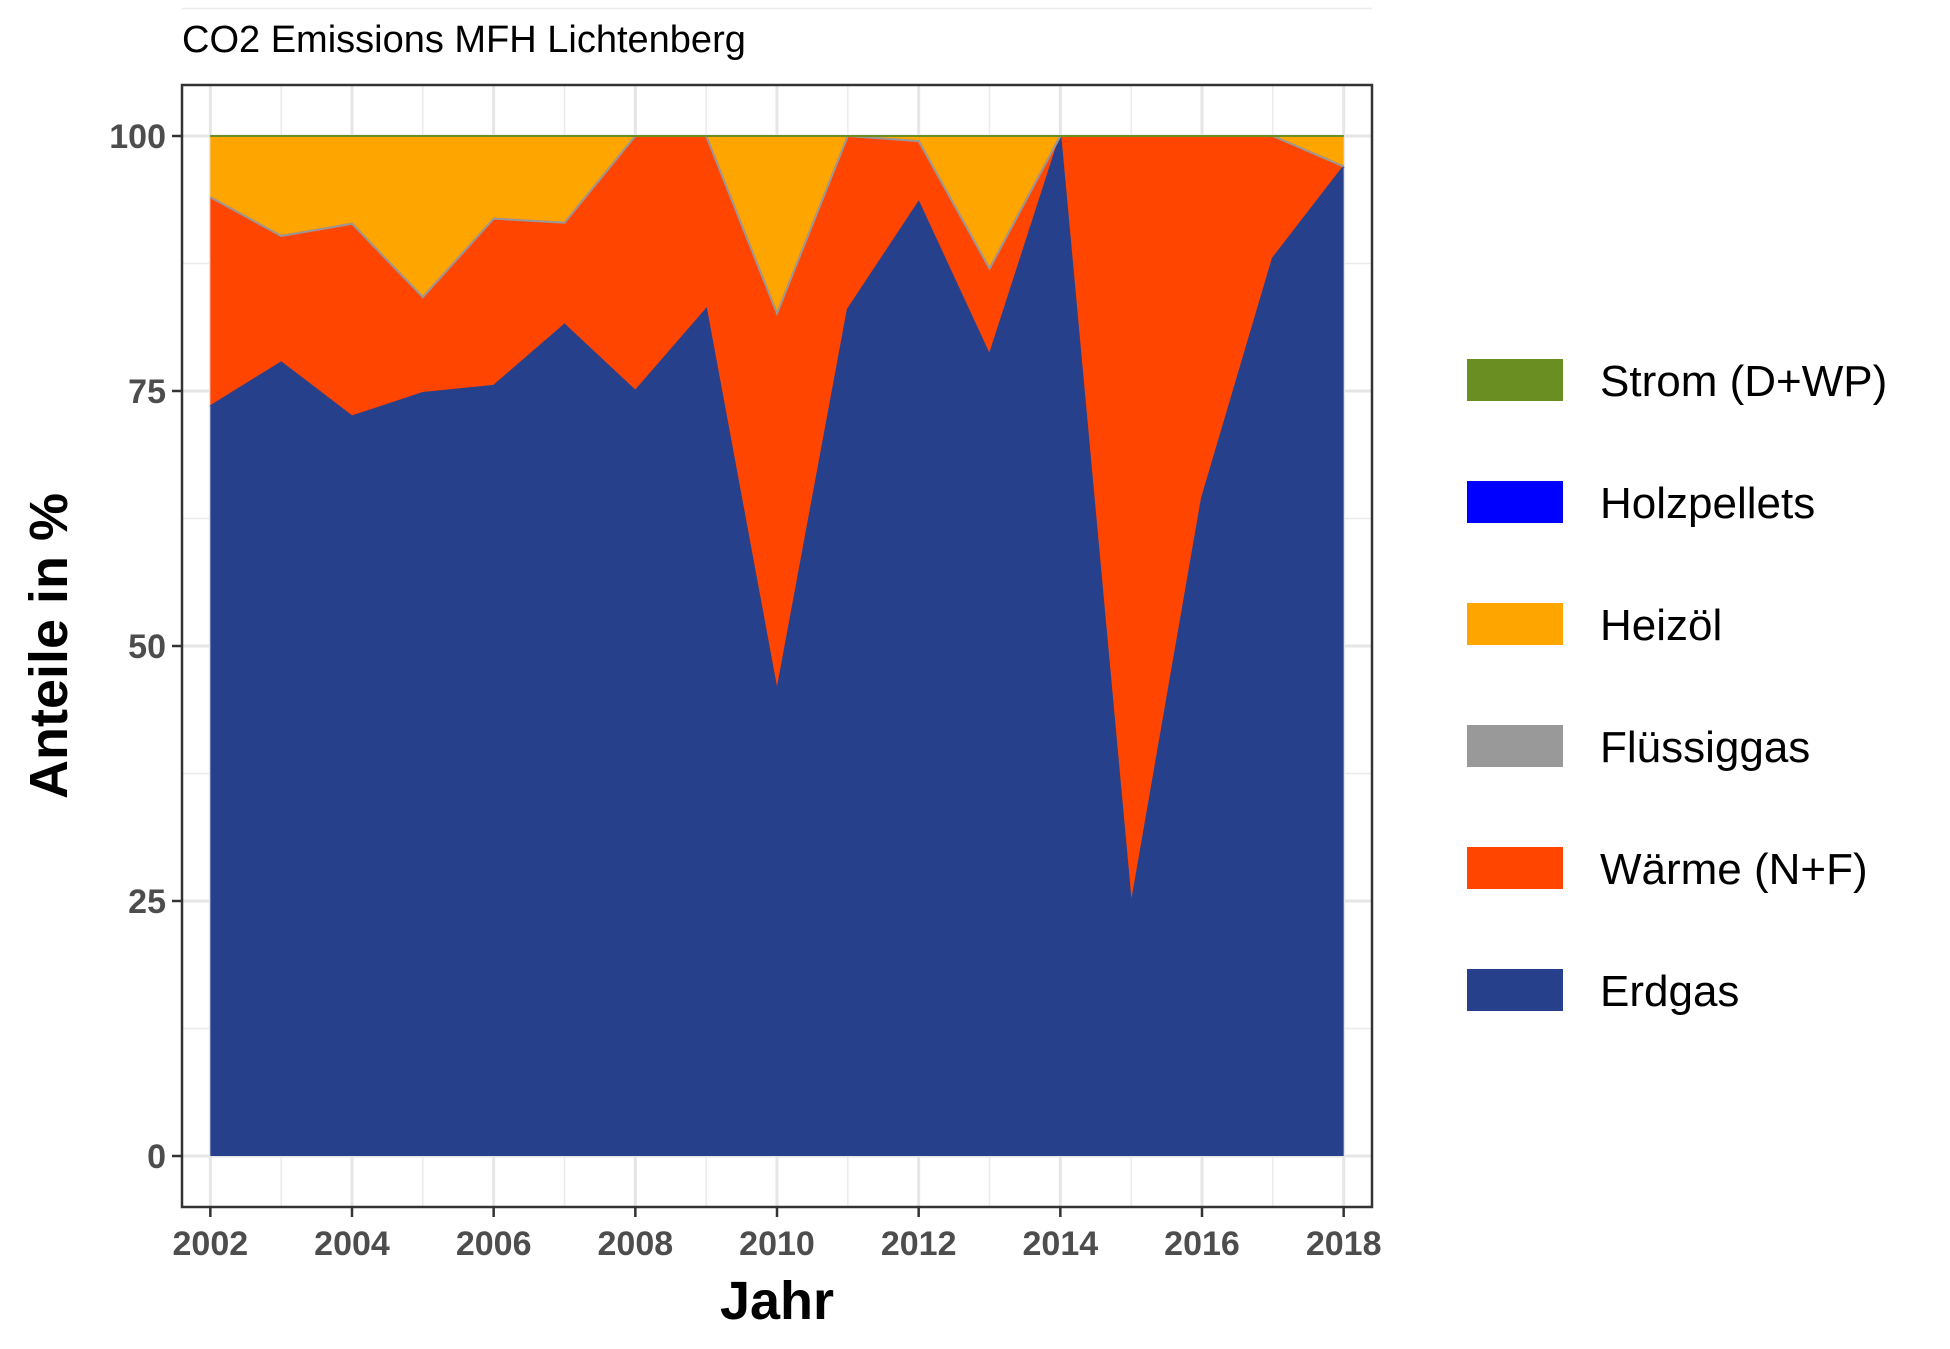 This screenshot has height=1349, width=1950. What do you see at coordinates (1734, 869) in the screenshot?
I see `legend-label: Wärme (N+F)` at bounding box center [1734, 869].